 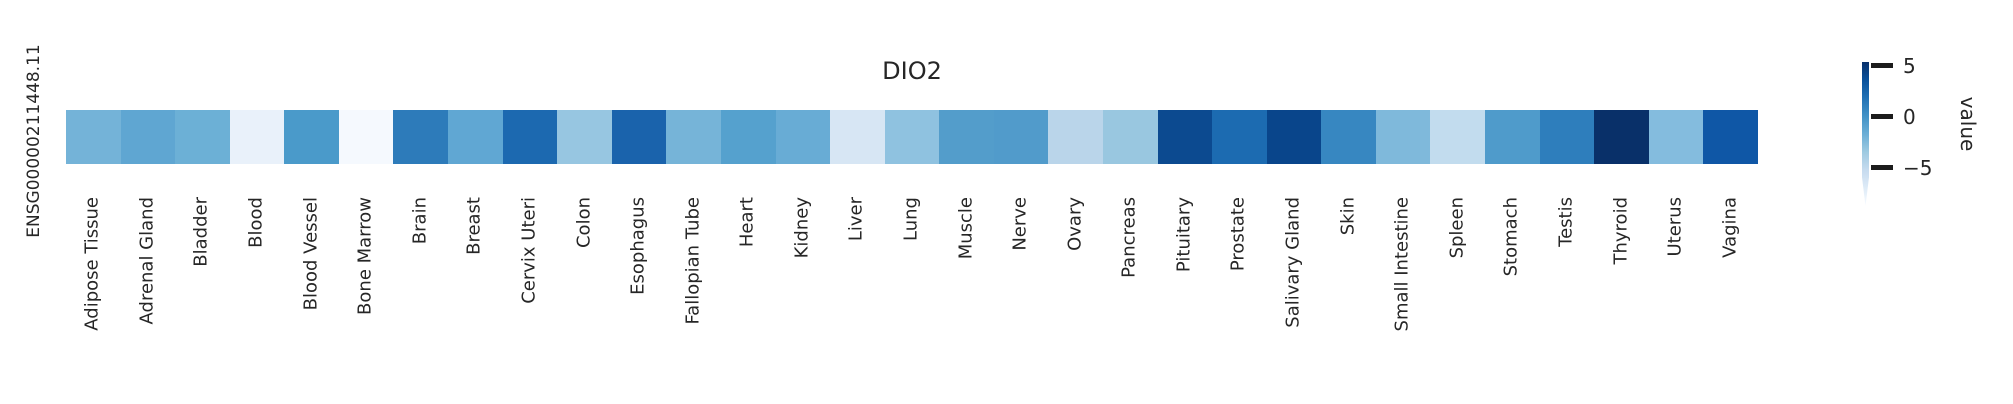 I want to click on colorbar-tick-label: 0, so click(x=1909, y=117).